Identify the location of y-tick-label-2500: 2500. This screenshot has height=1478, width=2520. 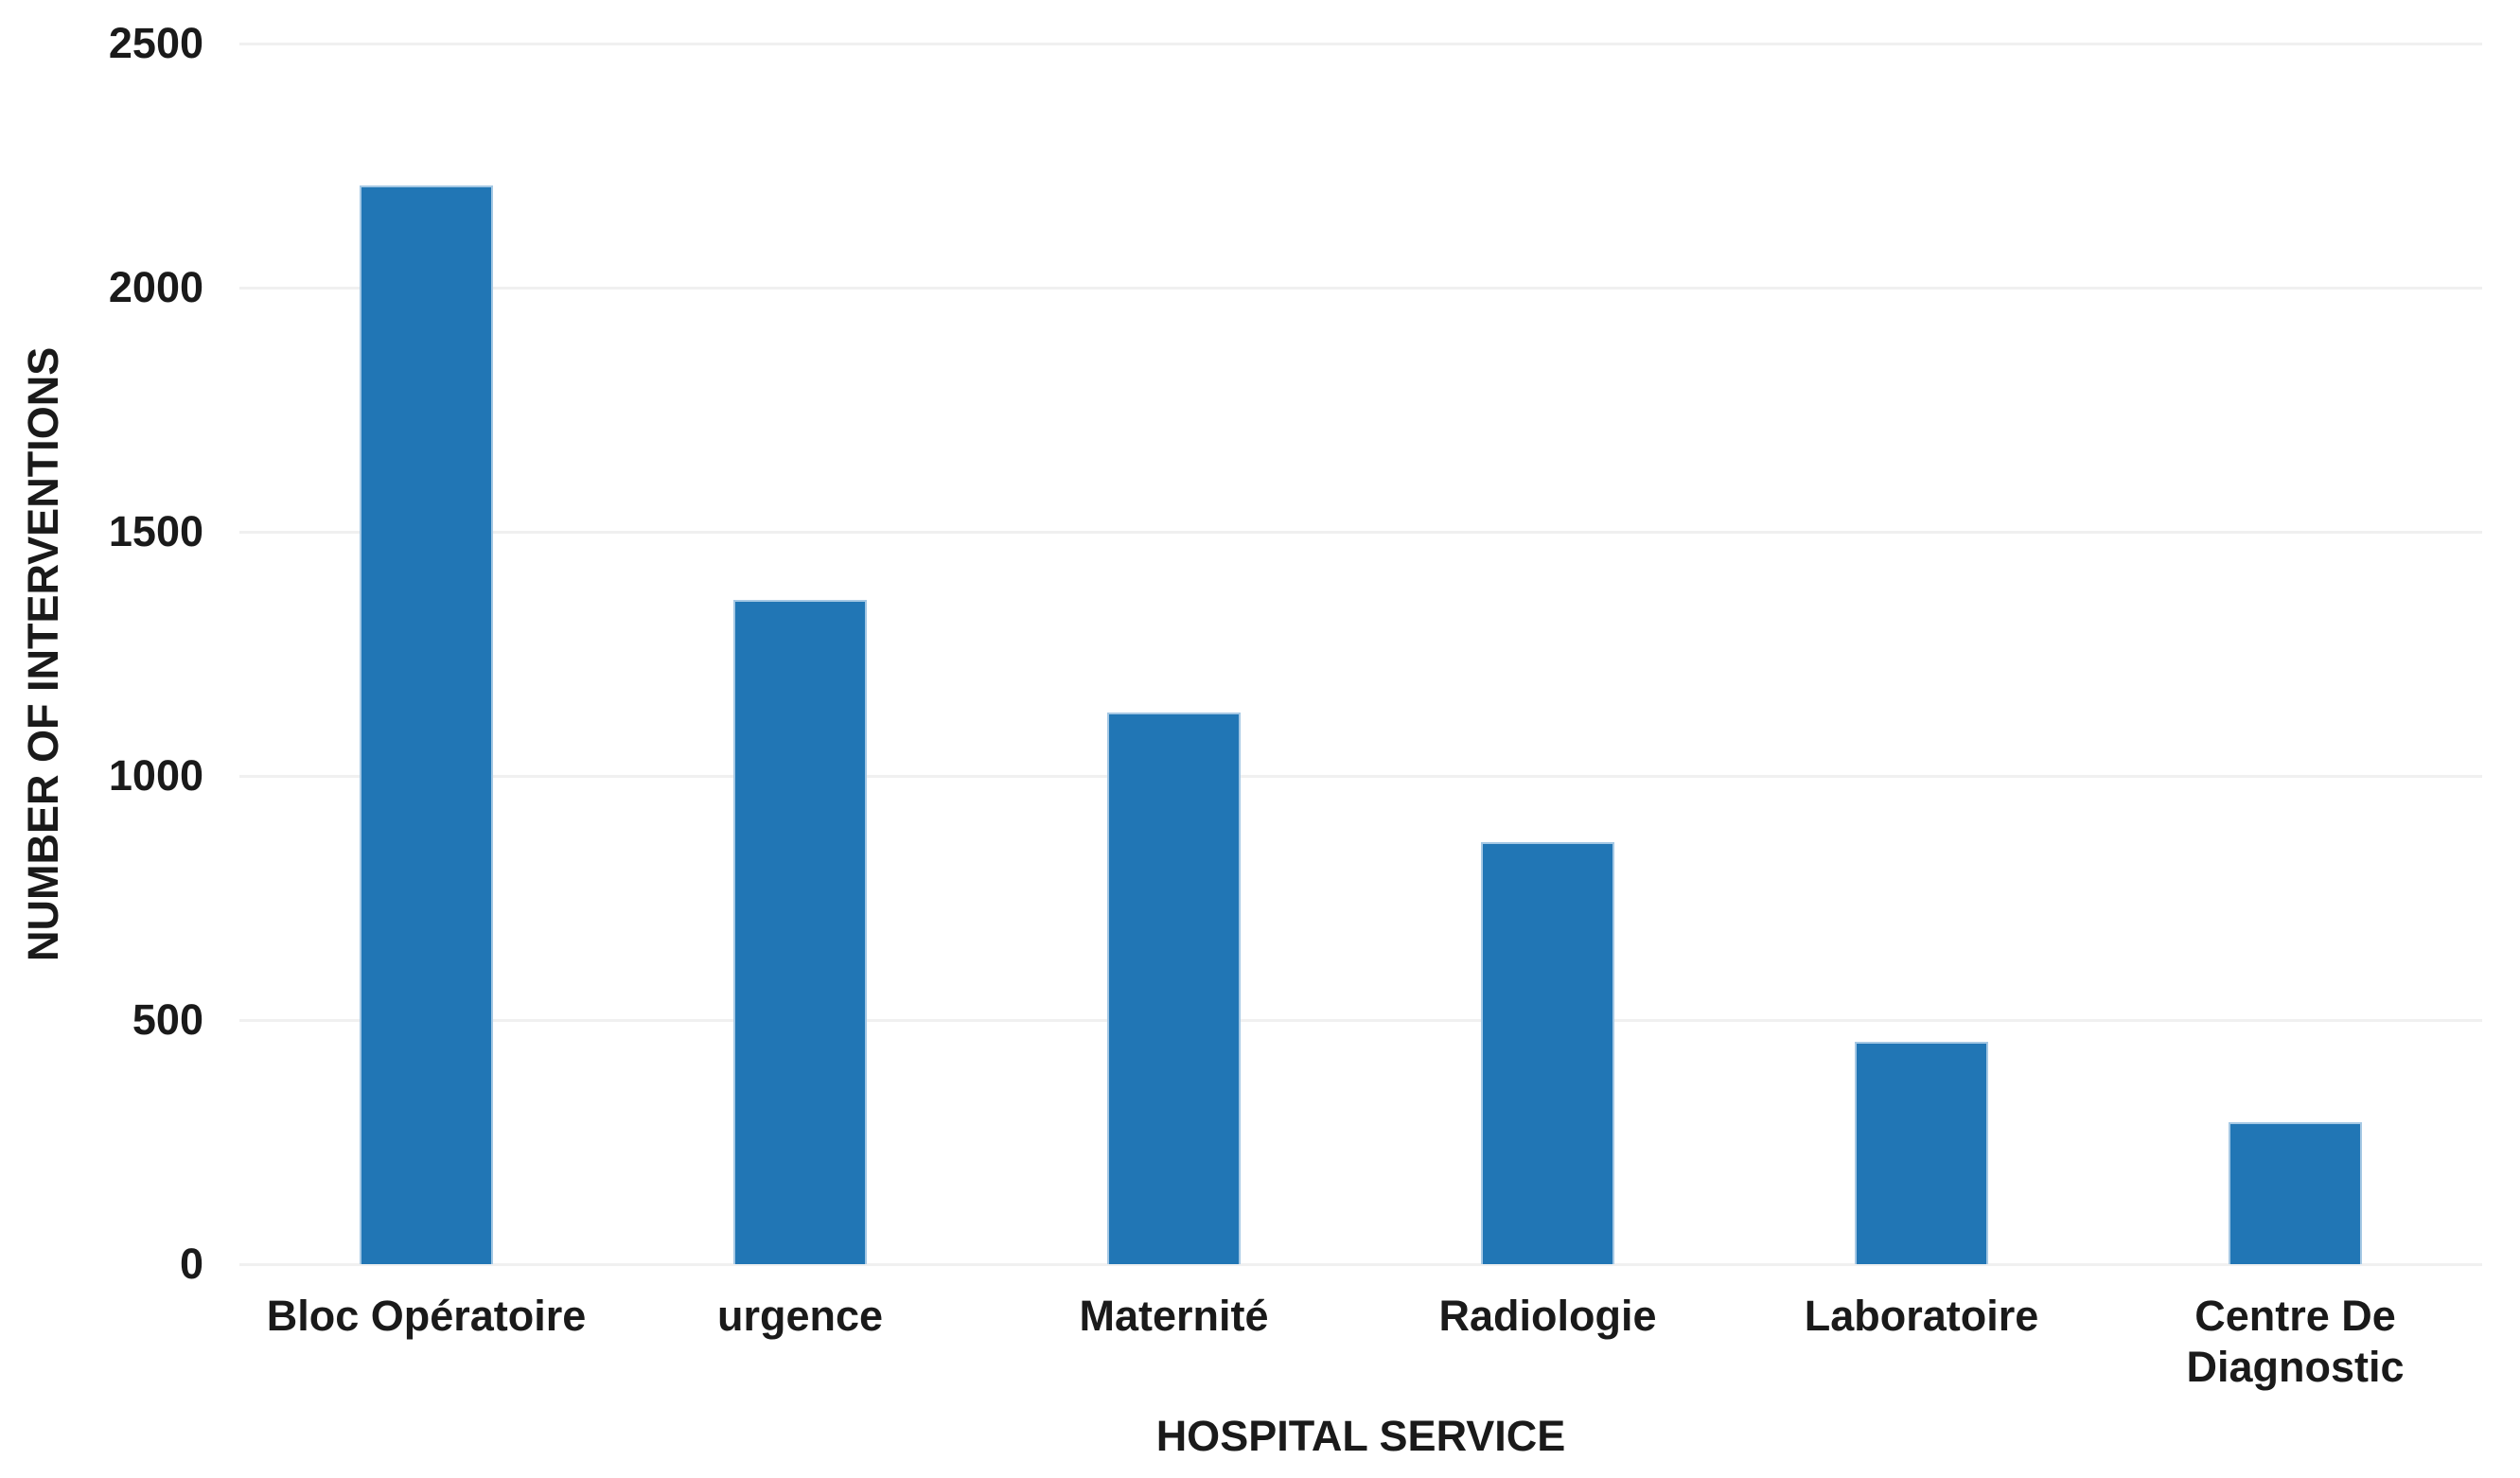
(155, 43).